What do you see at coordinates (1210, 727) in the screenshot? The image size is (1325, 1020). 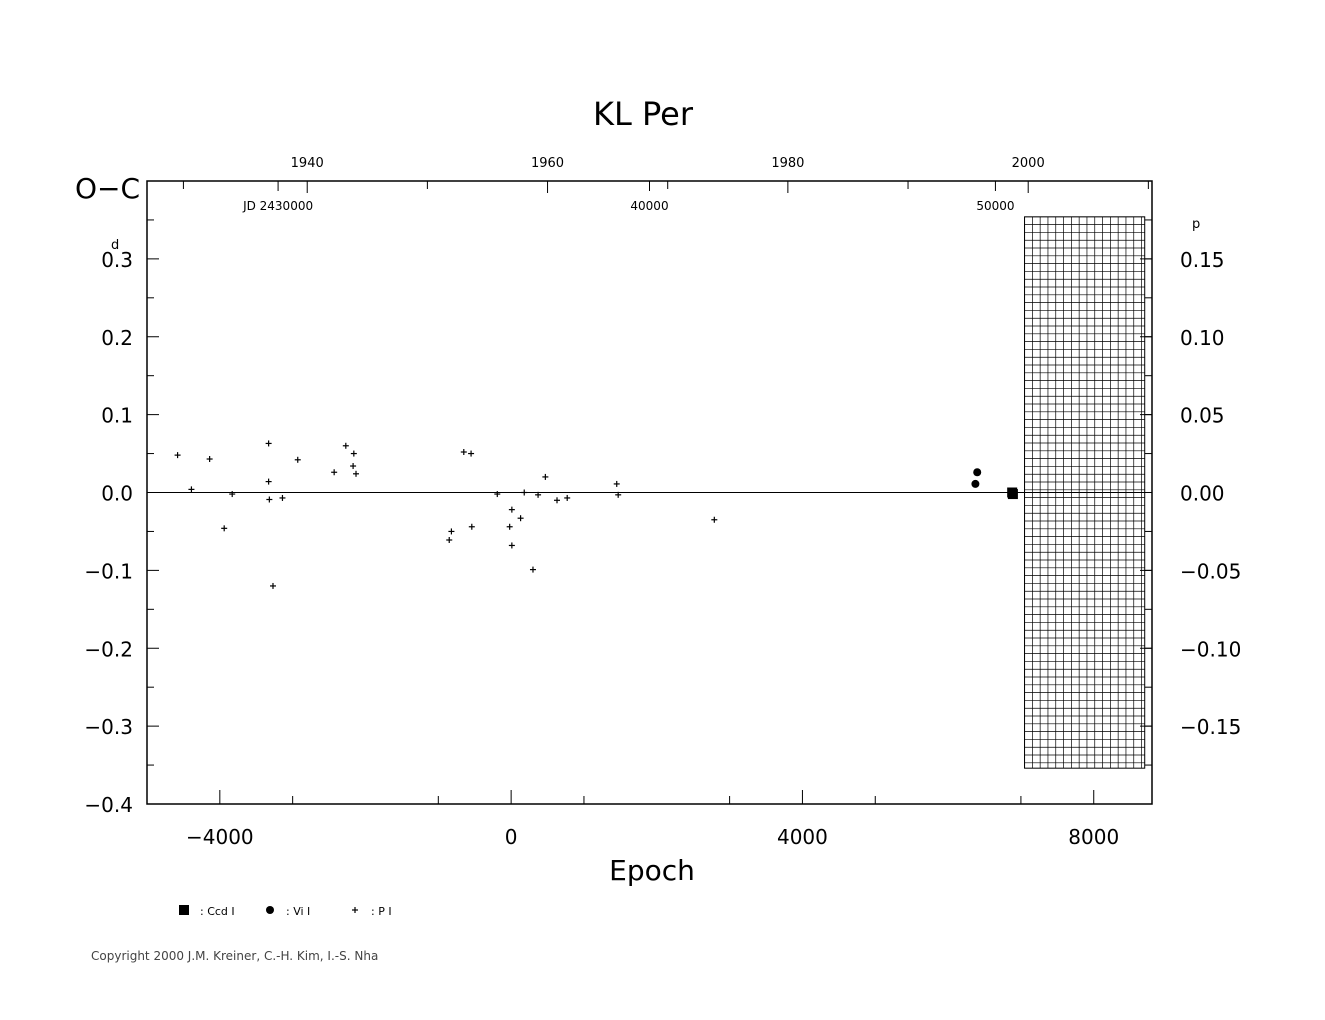 I see `y2-tick-label: −0.15` at bounding box center [1210, 727].